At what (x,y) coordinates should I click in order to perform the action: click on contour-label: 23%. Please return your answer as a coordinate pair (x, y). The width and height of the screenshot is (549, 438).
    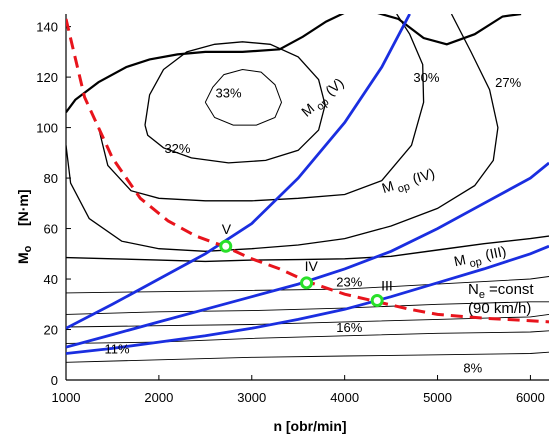
    Looking at the image, I should click on (349, 282).